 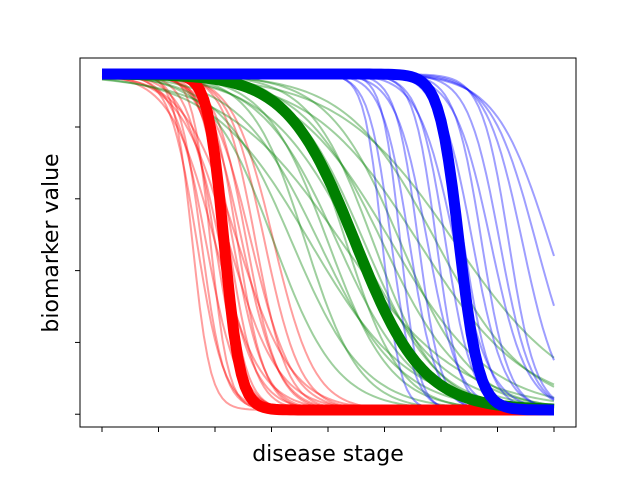 I want to click on x-ticks, so click(x=328, y=429).